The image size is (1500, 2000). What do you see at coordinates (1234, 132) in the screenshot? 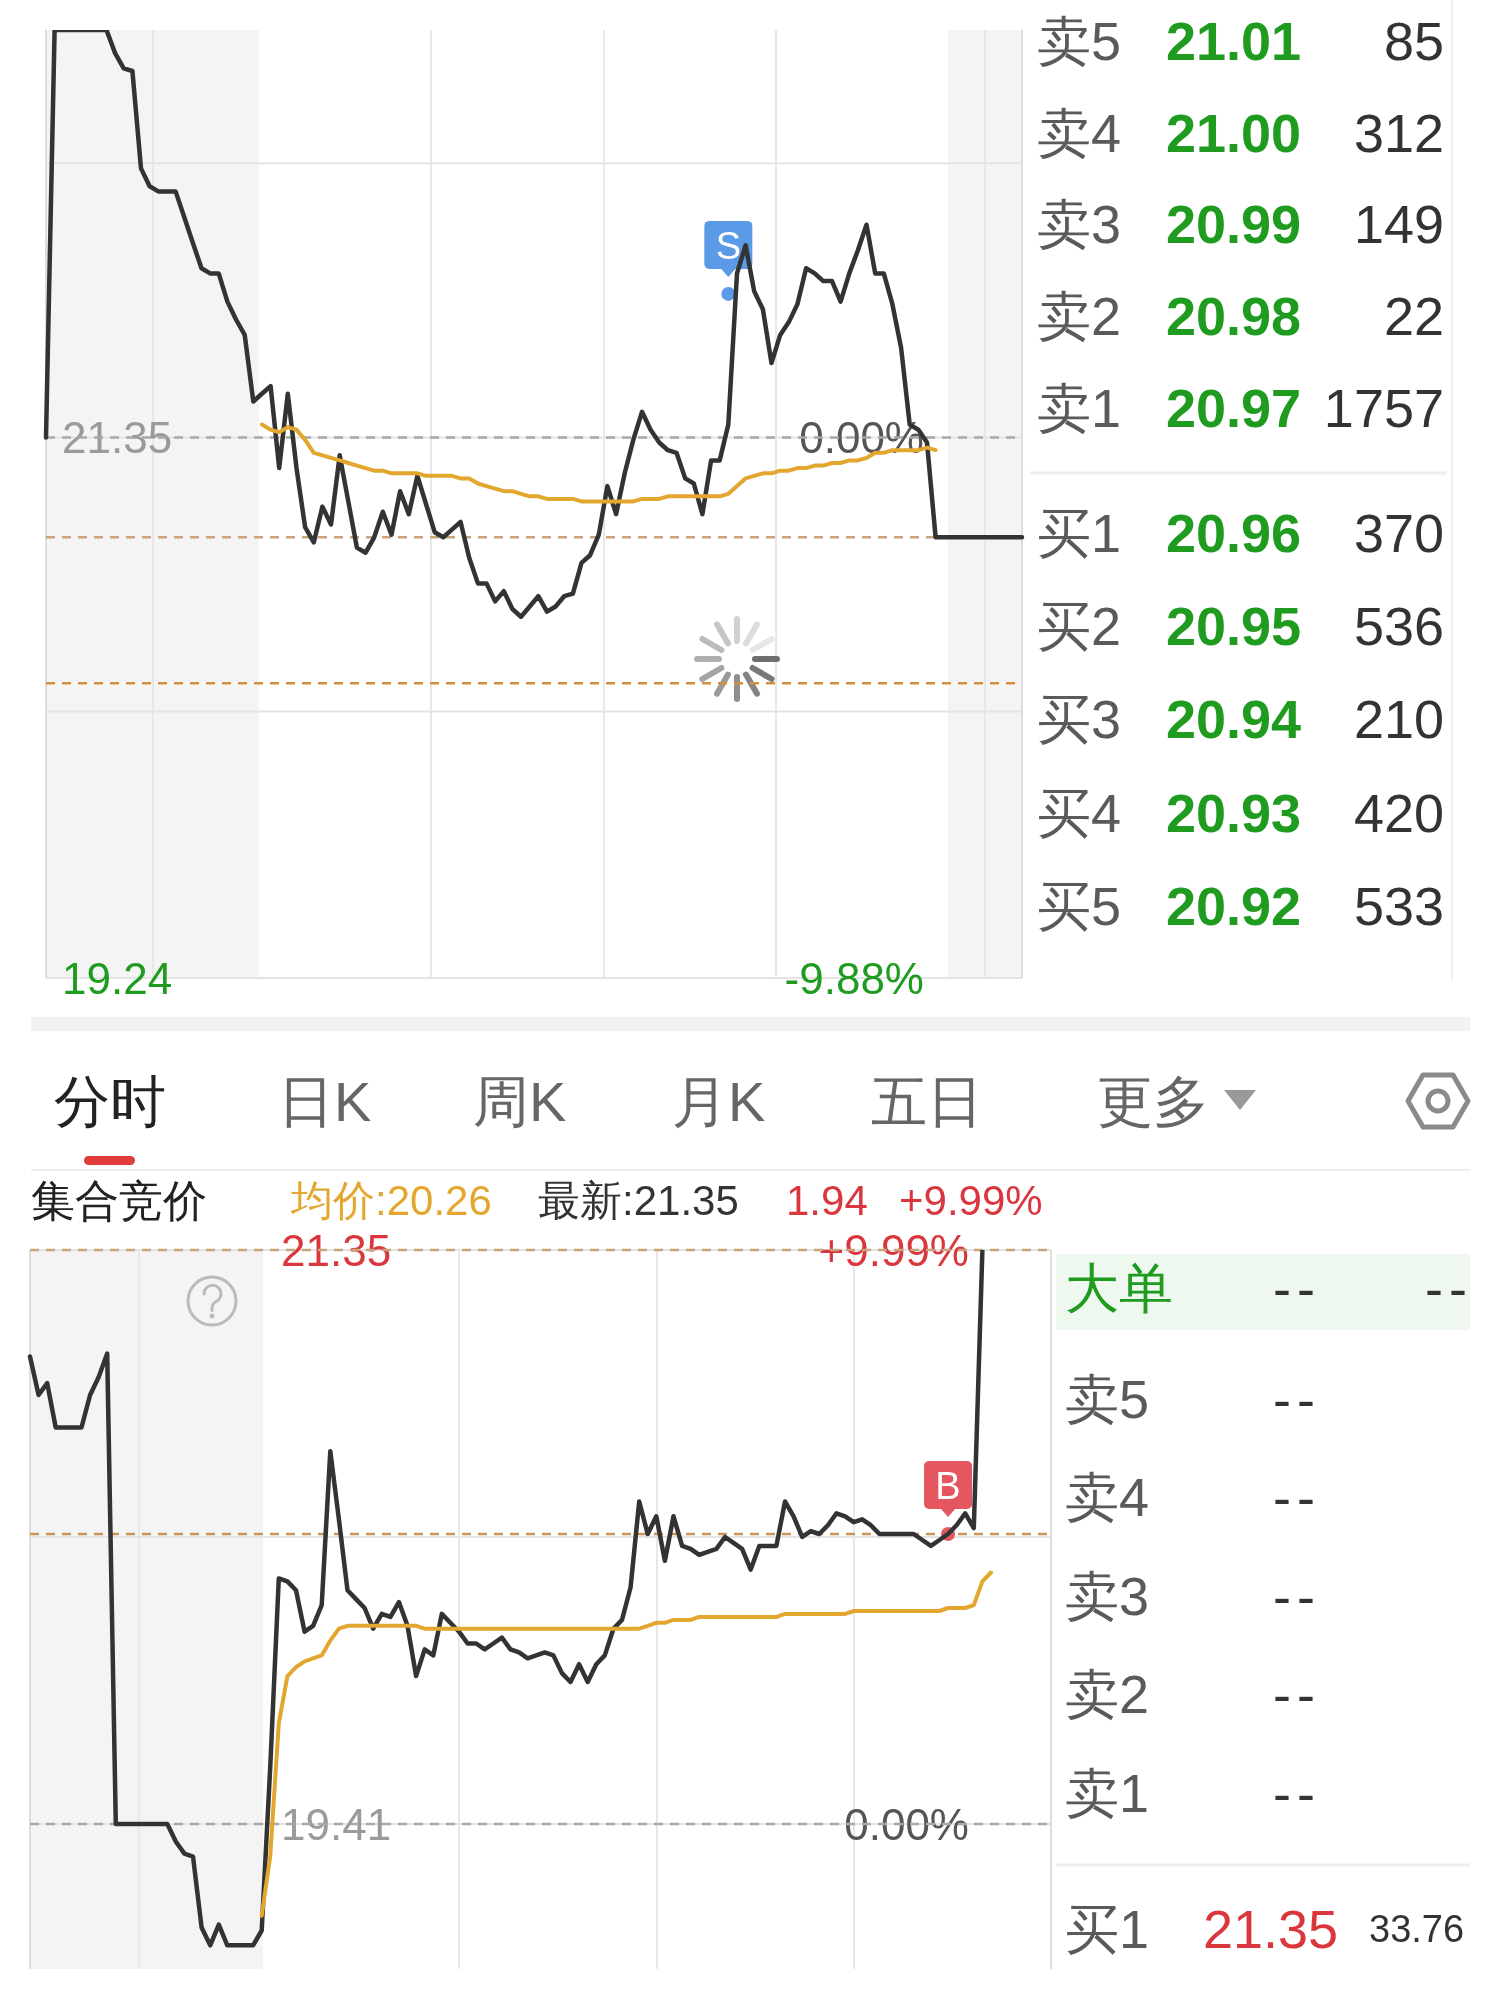
I see `text: 21.00` at bounding box center [1234, 132].